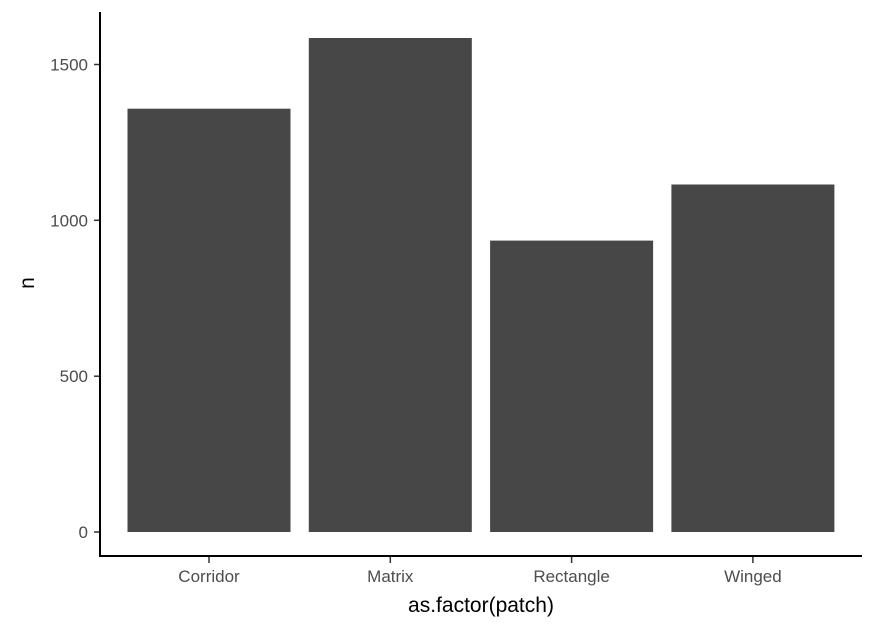  I want to click on x-tick-label: Matrix, so click(390, 576).